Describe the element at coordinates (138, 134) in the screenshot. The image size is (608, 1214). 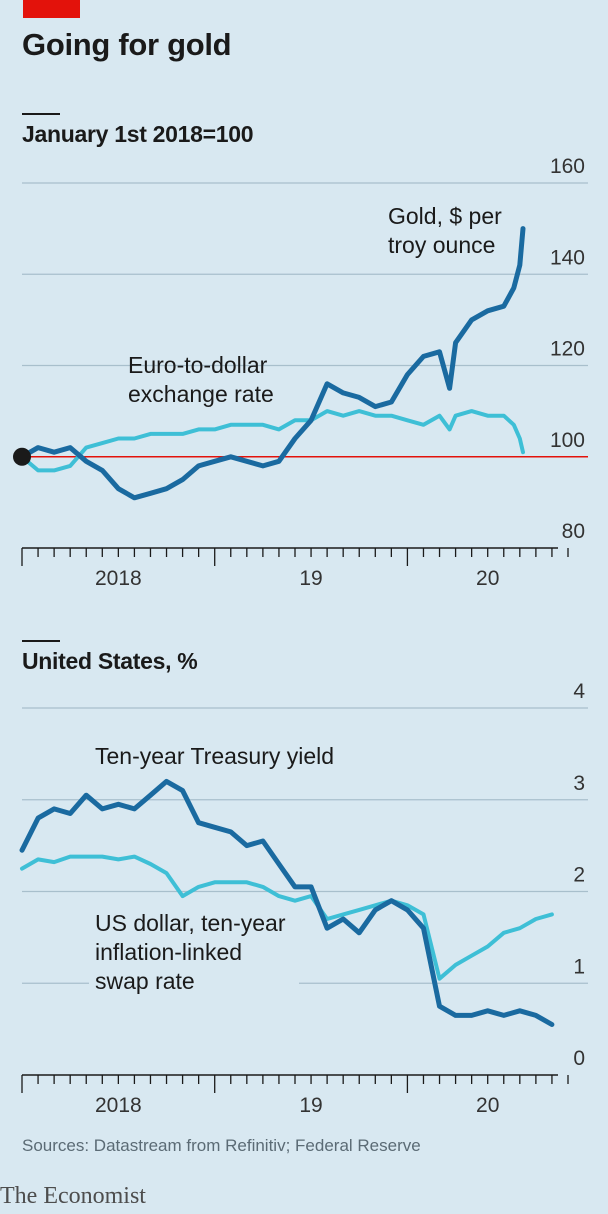
I see `top-panel-subtitle: January 1st 2018=100` at that location.